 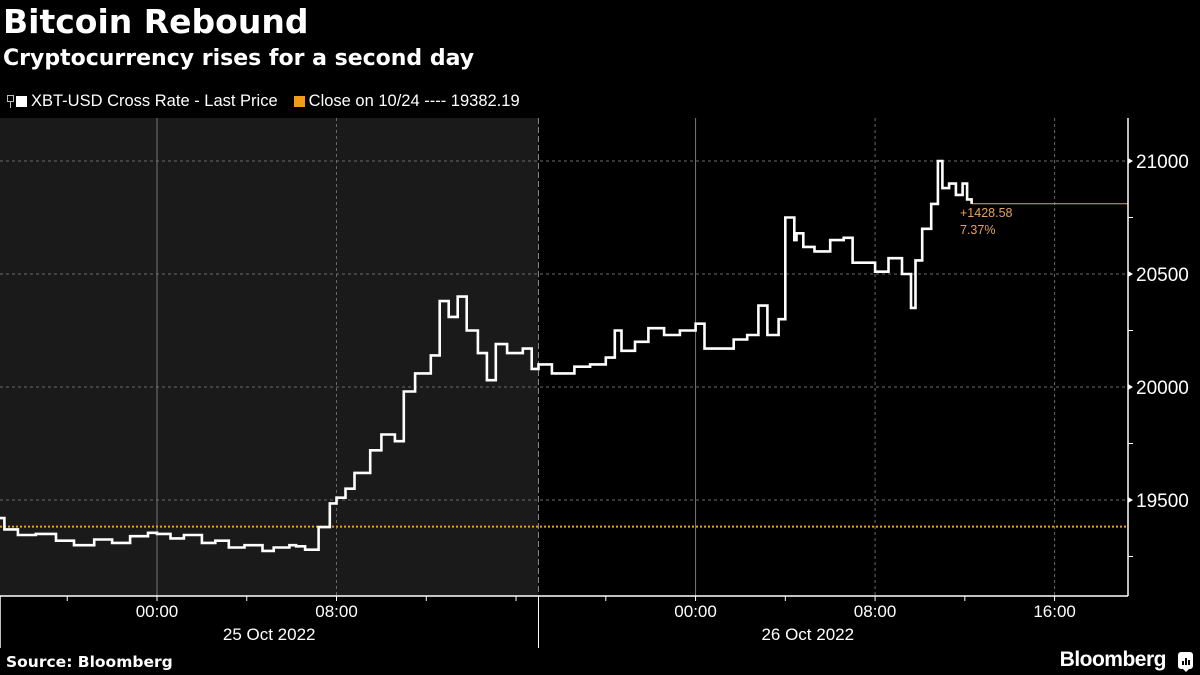 What do you see at coordinates (1113, 659) in the screenshot?
I see `bloomberg-logo: Bloomberg` at bounding box center [1113, 659].